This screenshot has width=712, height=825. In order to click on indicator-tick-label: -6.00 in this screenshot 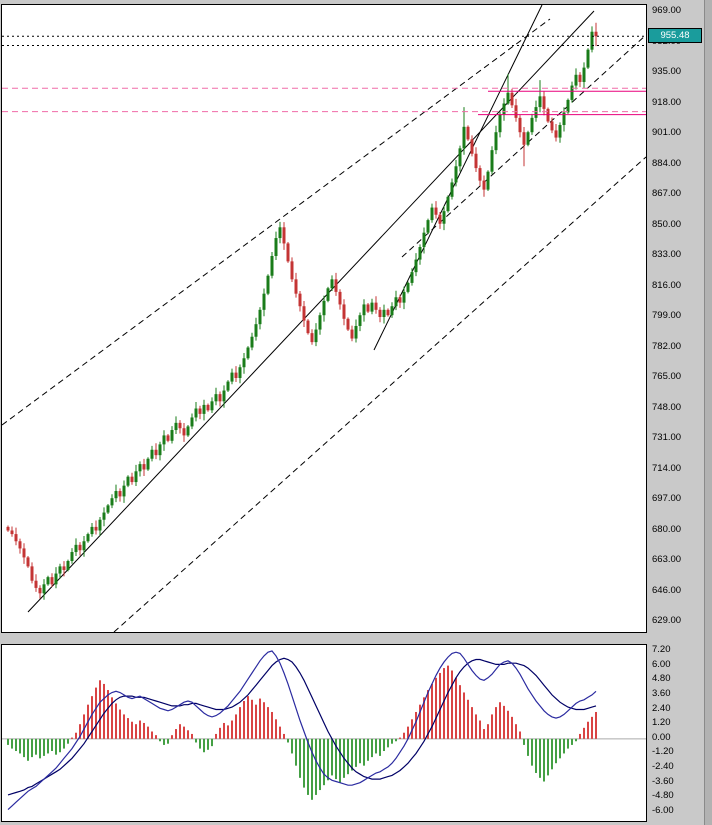, I will do `click(663, 810)`.